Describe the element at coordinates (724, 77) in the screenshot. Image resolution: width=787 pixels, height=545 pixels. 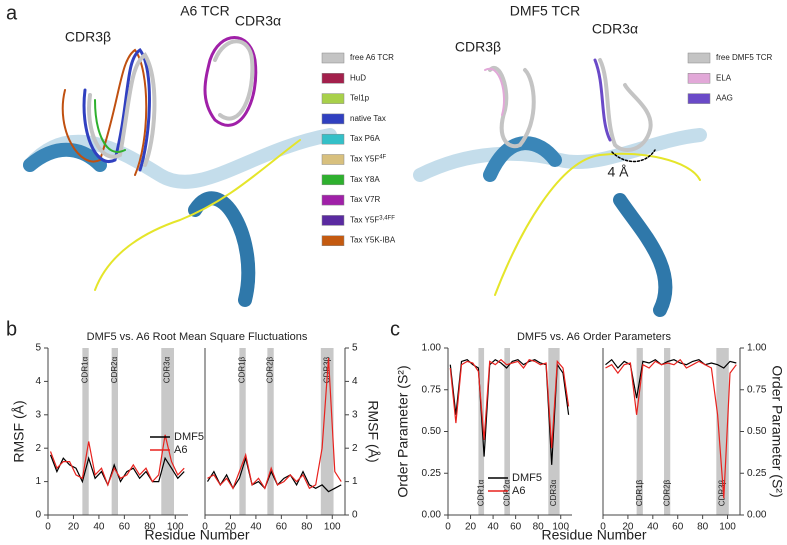
I see `legend-label: ELA` at that location.